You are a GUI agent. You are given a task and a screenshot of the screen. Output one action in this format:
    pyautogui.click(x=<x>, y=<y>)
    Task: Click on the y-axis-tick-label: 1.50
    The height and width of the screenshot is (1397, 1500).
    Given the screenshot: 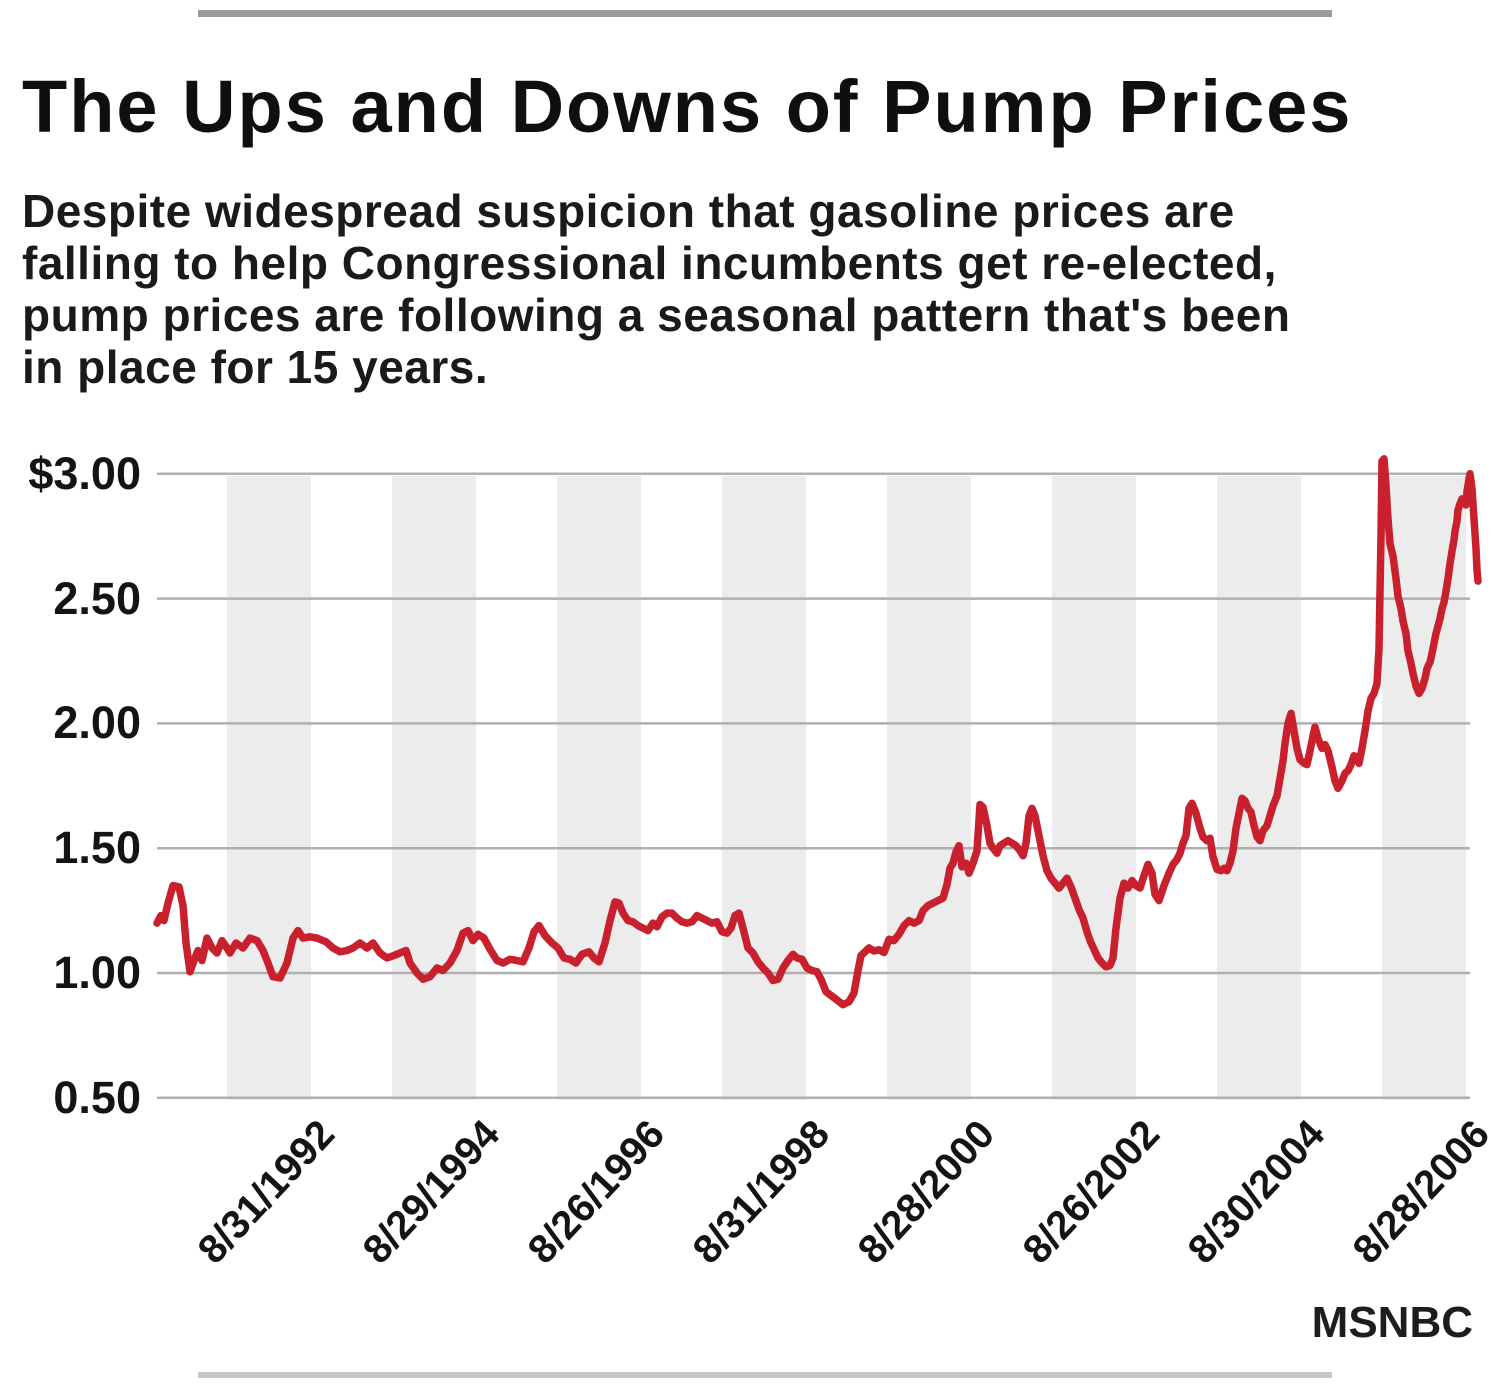 What is the action you would take?
    pyautogui.click(x=97, y=847)
    